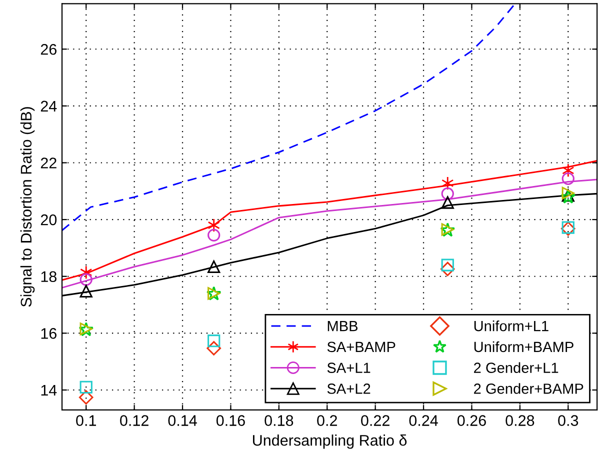 This screenshot has height=459, width=608. Describe the element at coordinates (520, 420) in the screenshot. I see `x-tick-label: 0.28` at that location.